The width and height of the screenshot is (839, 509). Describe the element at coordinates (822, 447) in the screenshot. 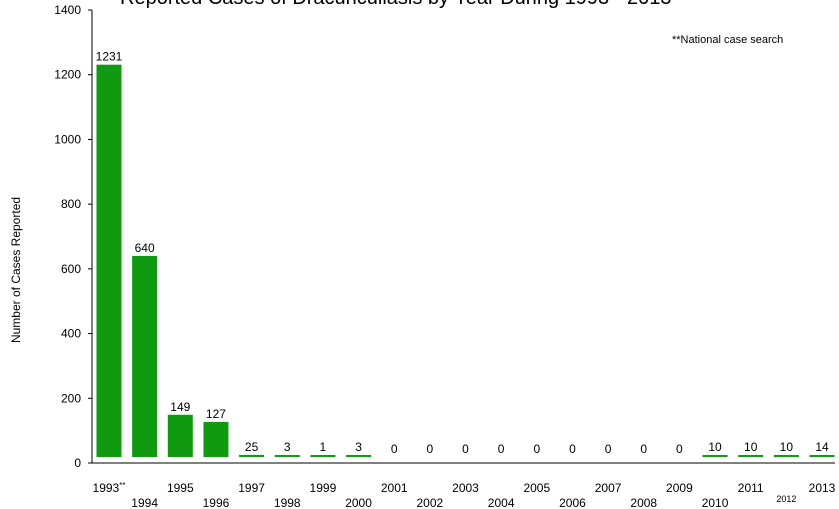

I see `value-label: 14` at that location.